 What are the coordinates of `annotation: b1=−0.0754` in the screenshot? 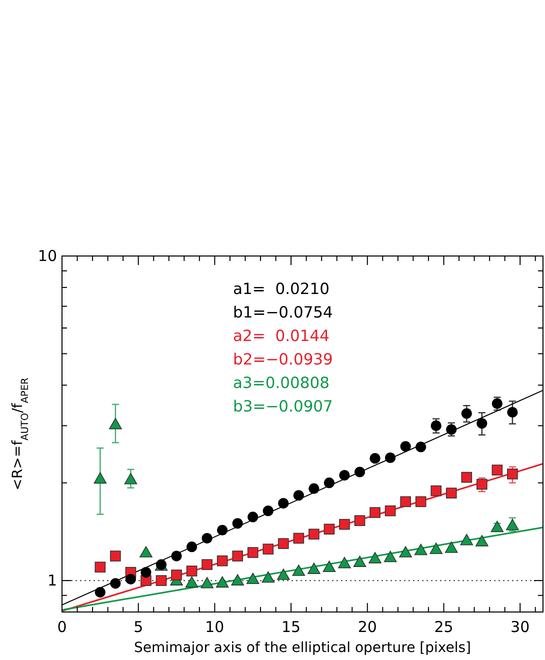 It's located at (283, 313).